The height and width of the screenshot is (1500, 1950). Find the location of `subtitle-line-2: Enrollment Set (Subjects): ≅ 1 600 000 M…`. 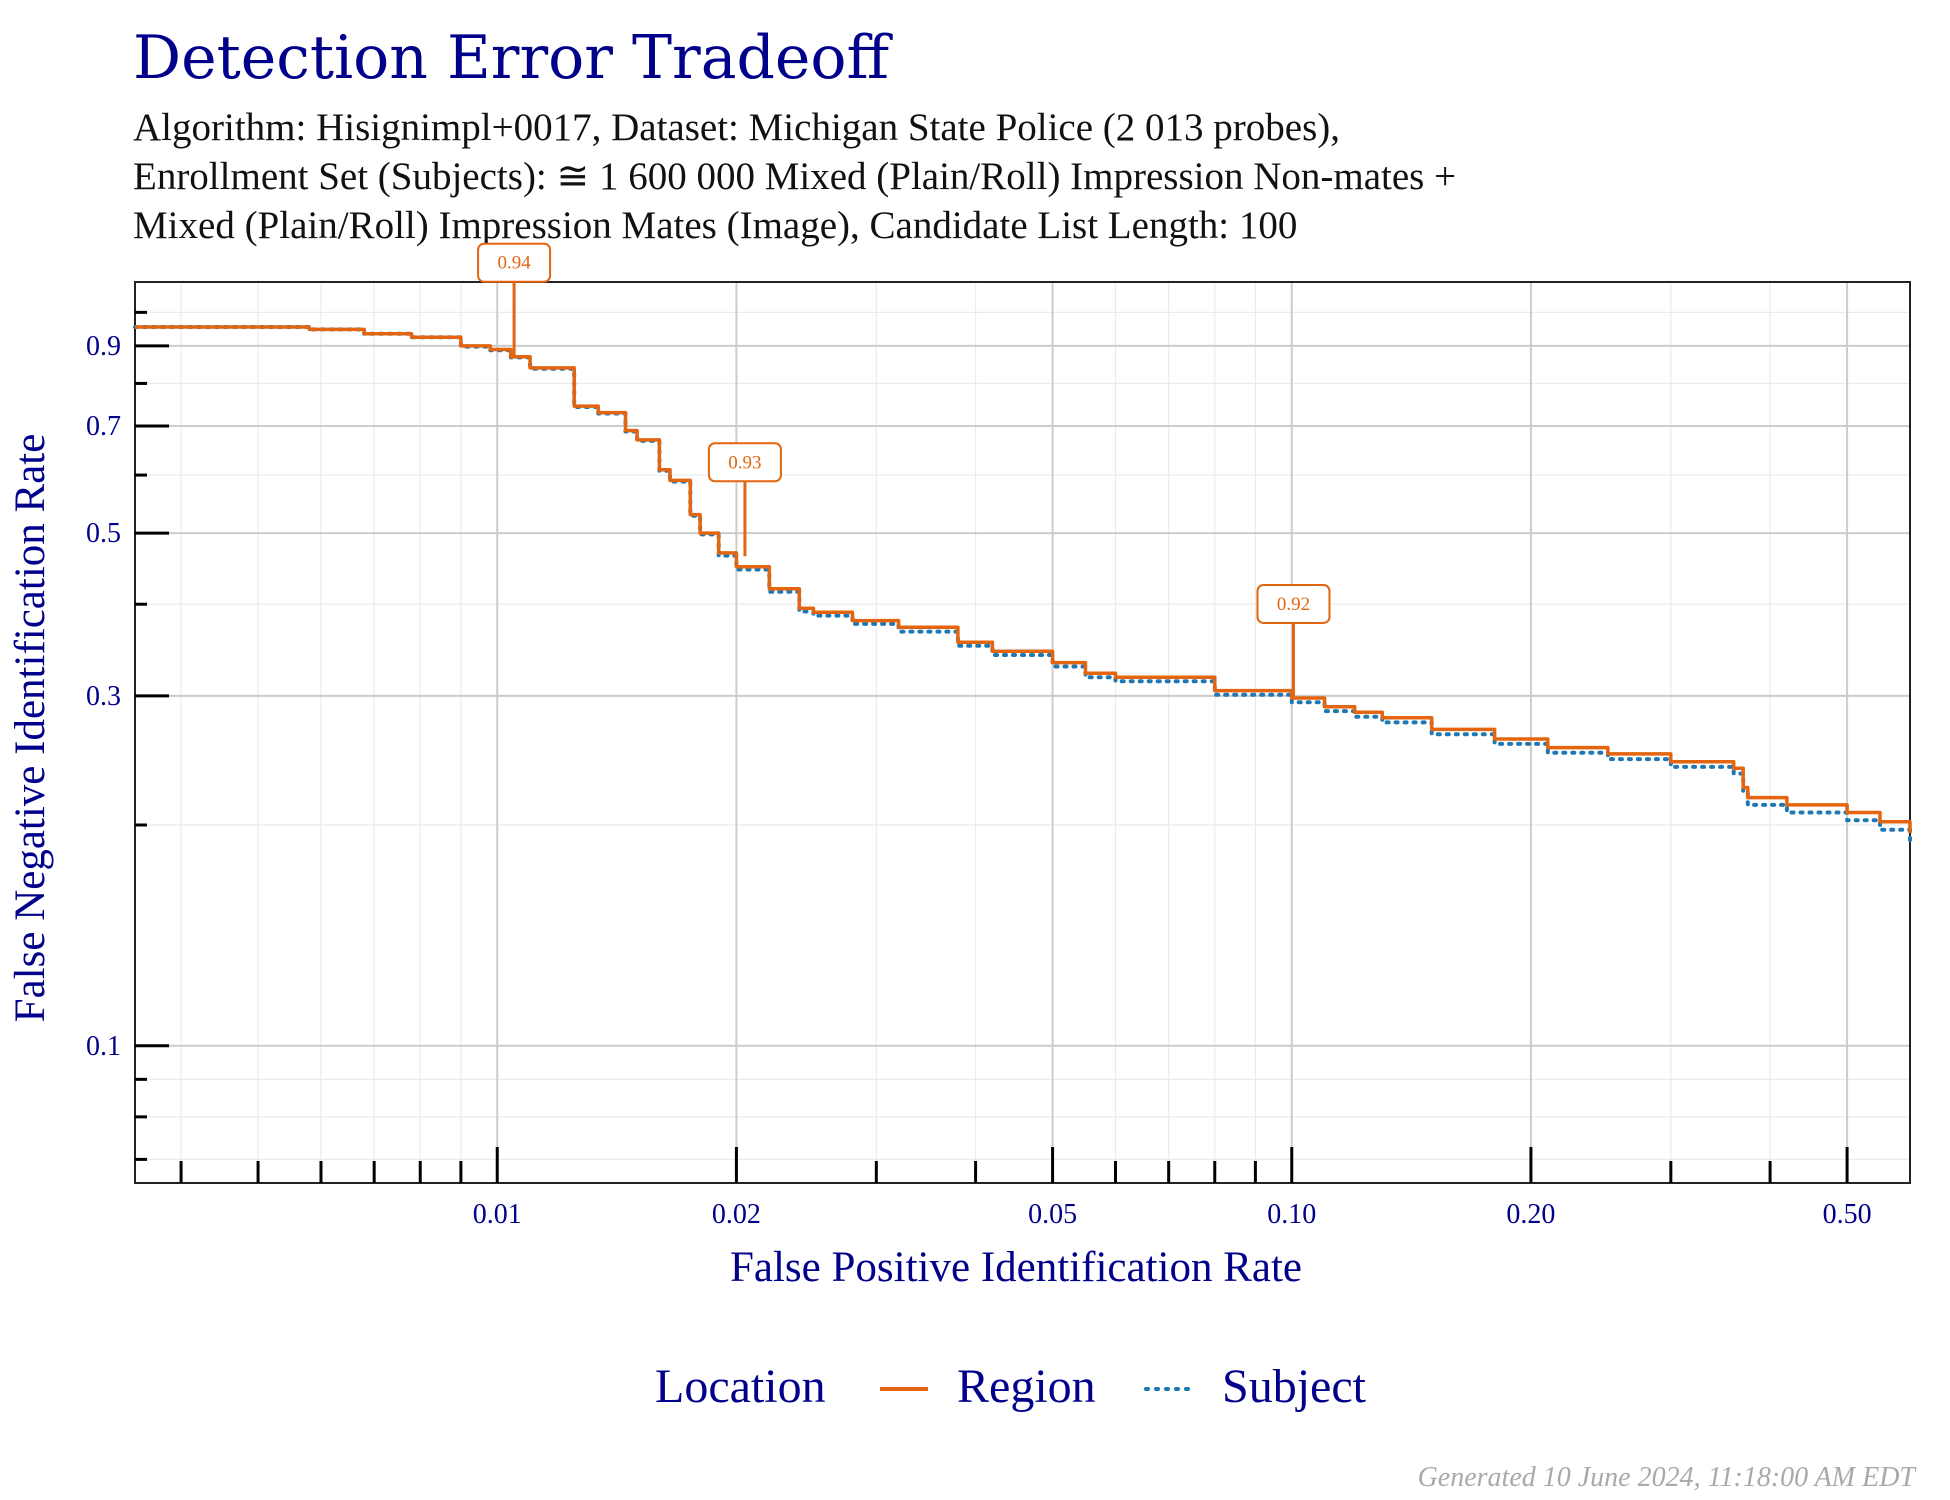

subtitle-line-2: Enrollment Set (Subjects): ≅ 1 600 000 M… is located at coordinates (794, 176).